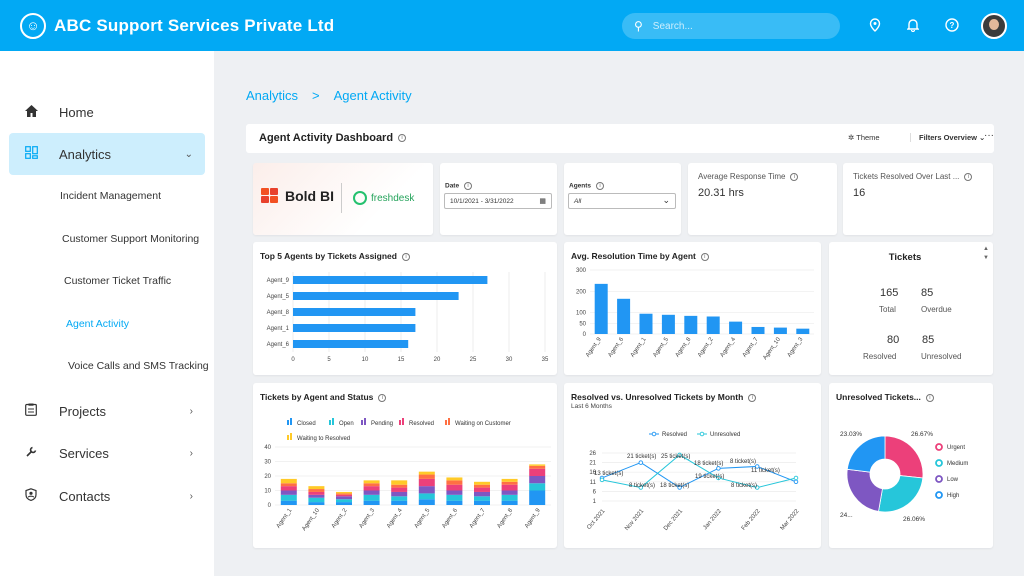  I want to click on brand: ☺ ABC Support Services Private Ltd, so click(177, 25).